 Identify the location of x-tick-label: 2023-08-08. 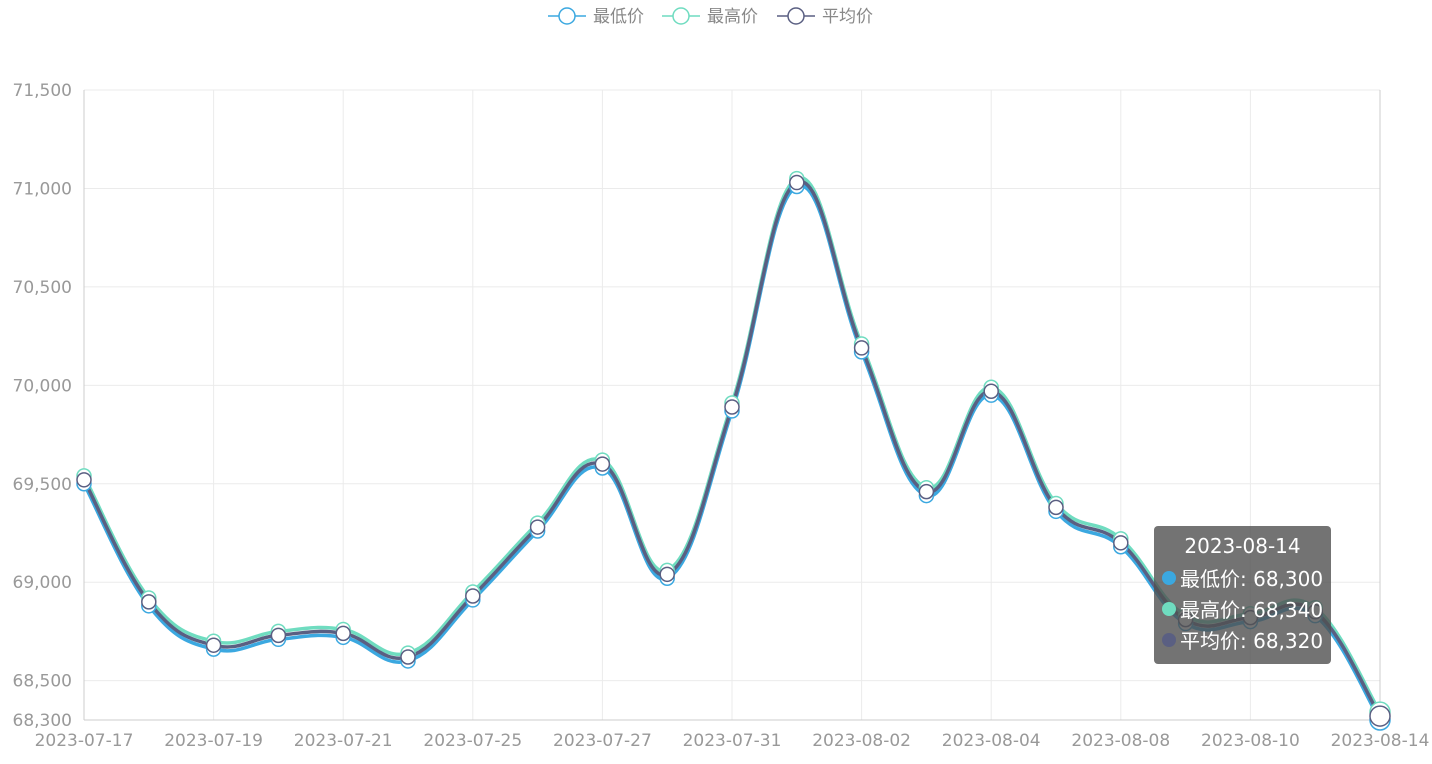
(1120, 741).